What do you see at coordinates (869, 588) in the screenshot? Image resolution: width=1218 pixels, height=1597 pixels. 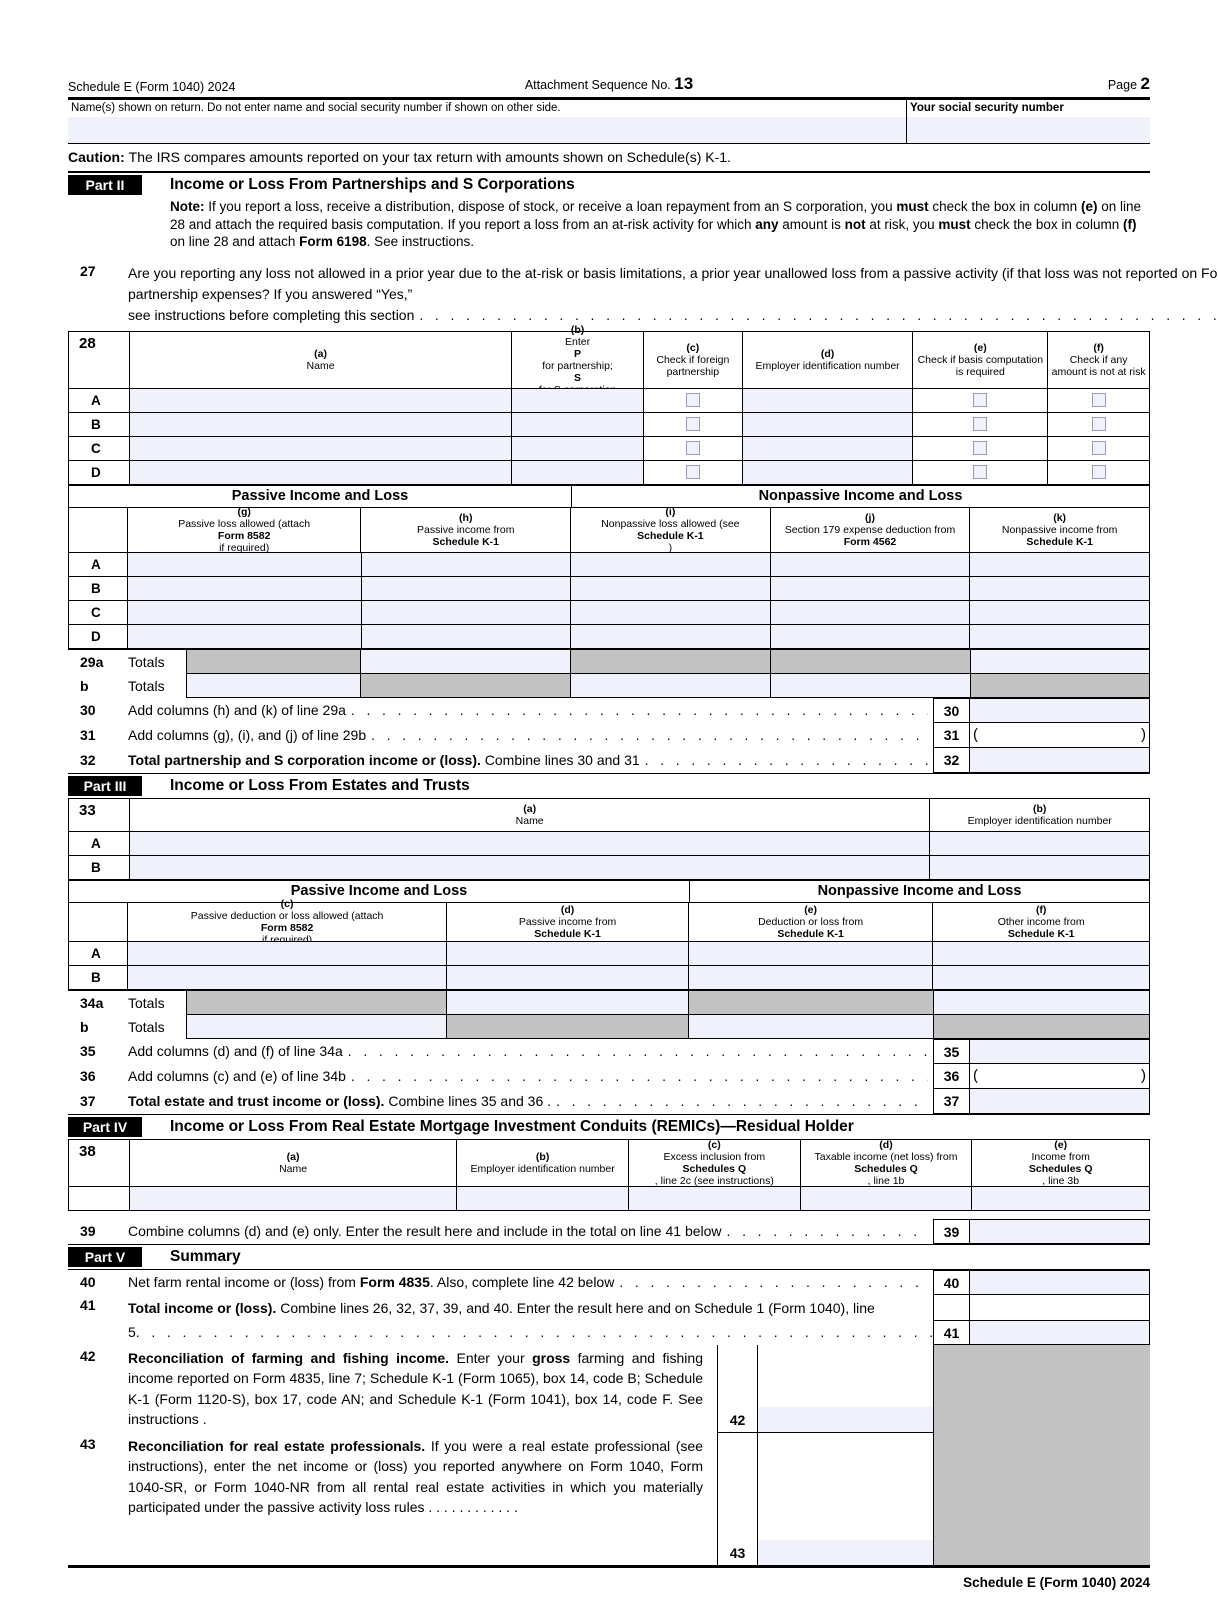 I see `sec179-input-b` at bounding box center [869, 588].